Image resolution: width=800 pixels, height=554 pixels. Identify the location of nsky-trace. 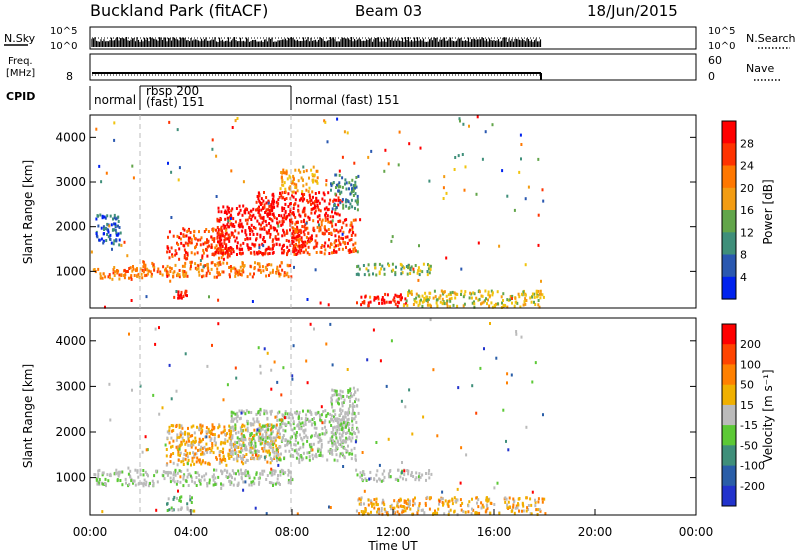
(316, 42).